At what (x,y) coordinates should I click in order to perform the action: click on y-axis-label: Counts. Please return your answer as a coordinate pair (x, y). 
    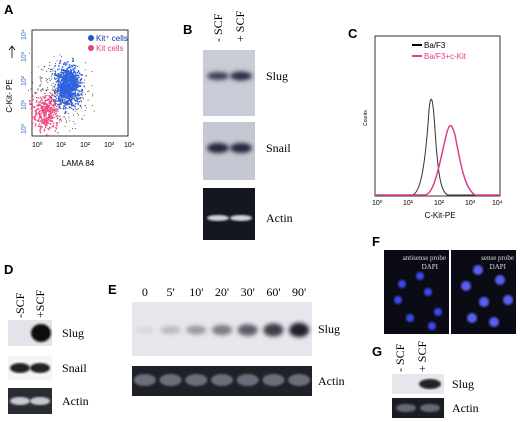
    Looking at the image, I should click on (366, 118).